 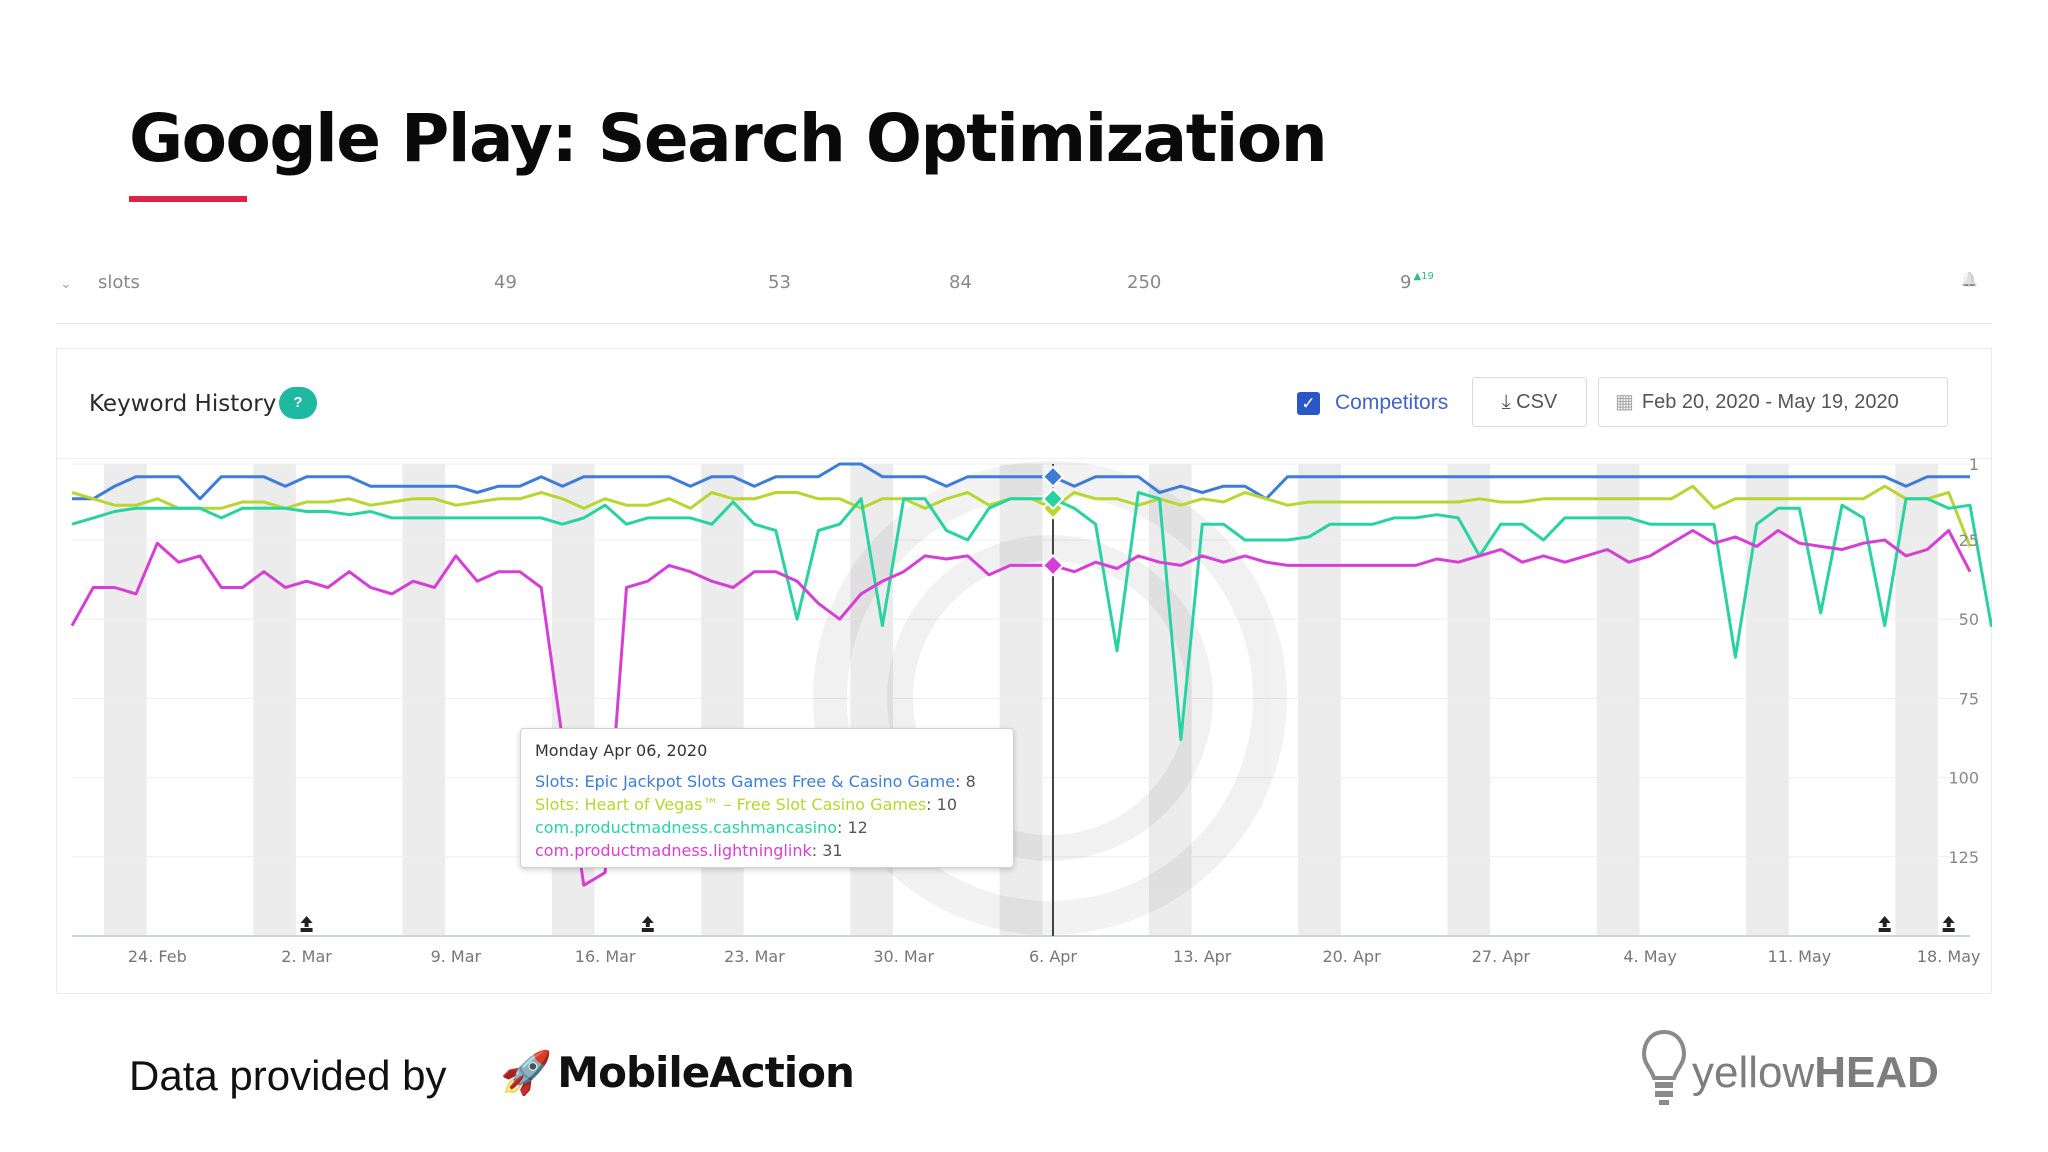 I want to click on x-tick-label: 24. Feb, so click(x=157, y=956).